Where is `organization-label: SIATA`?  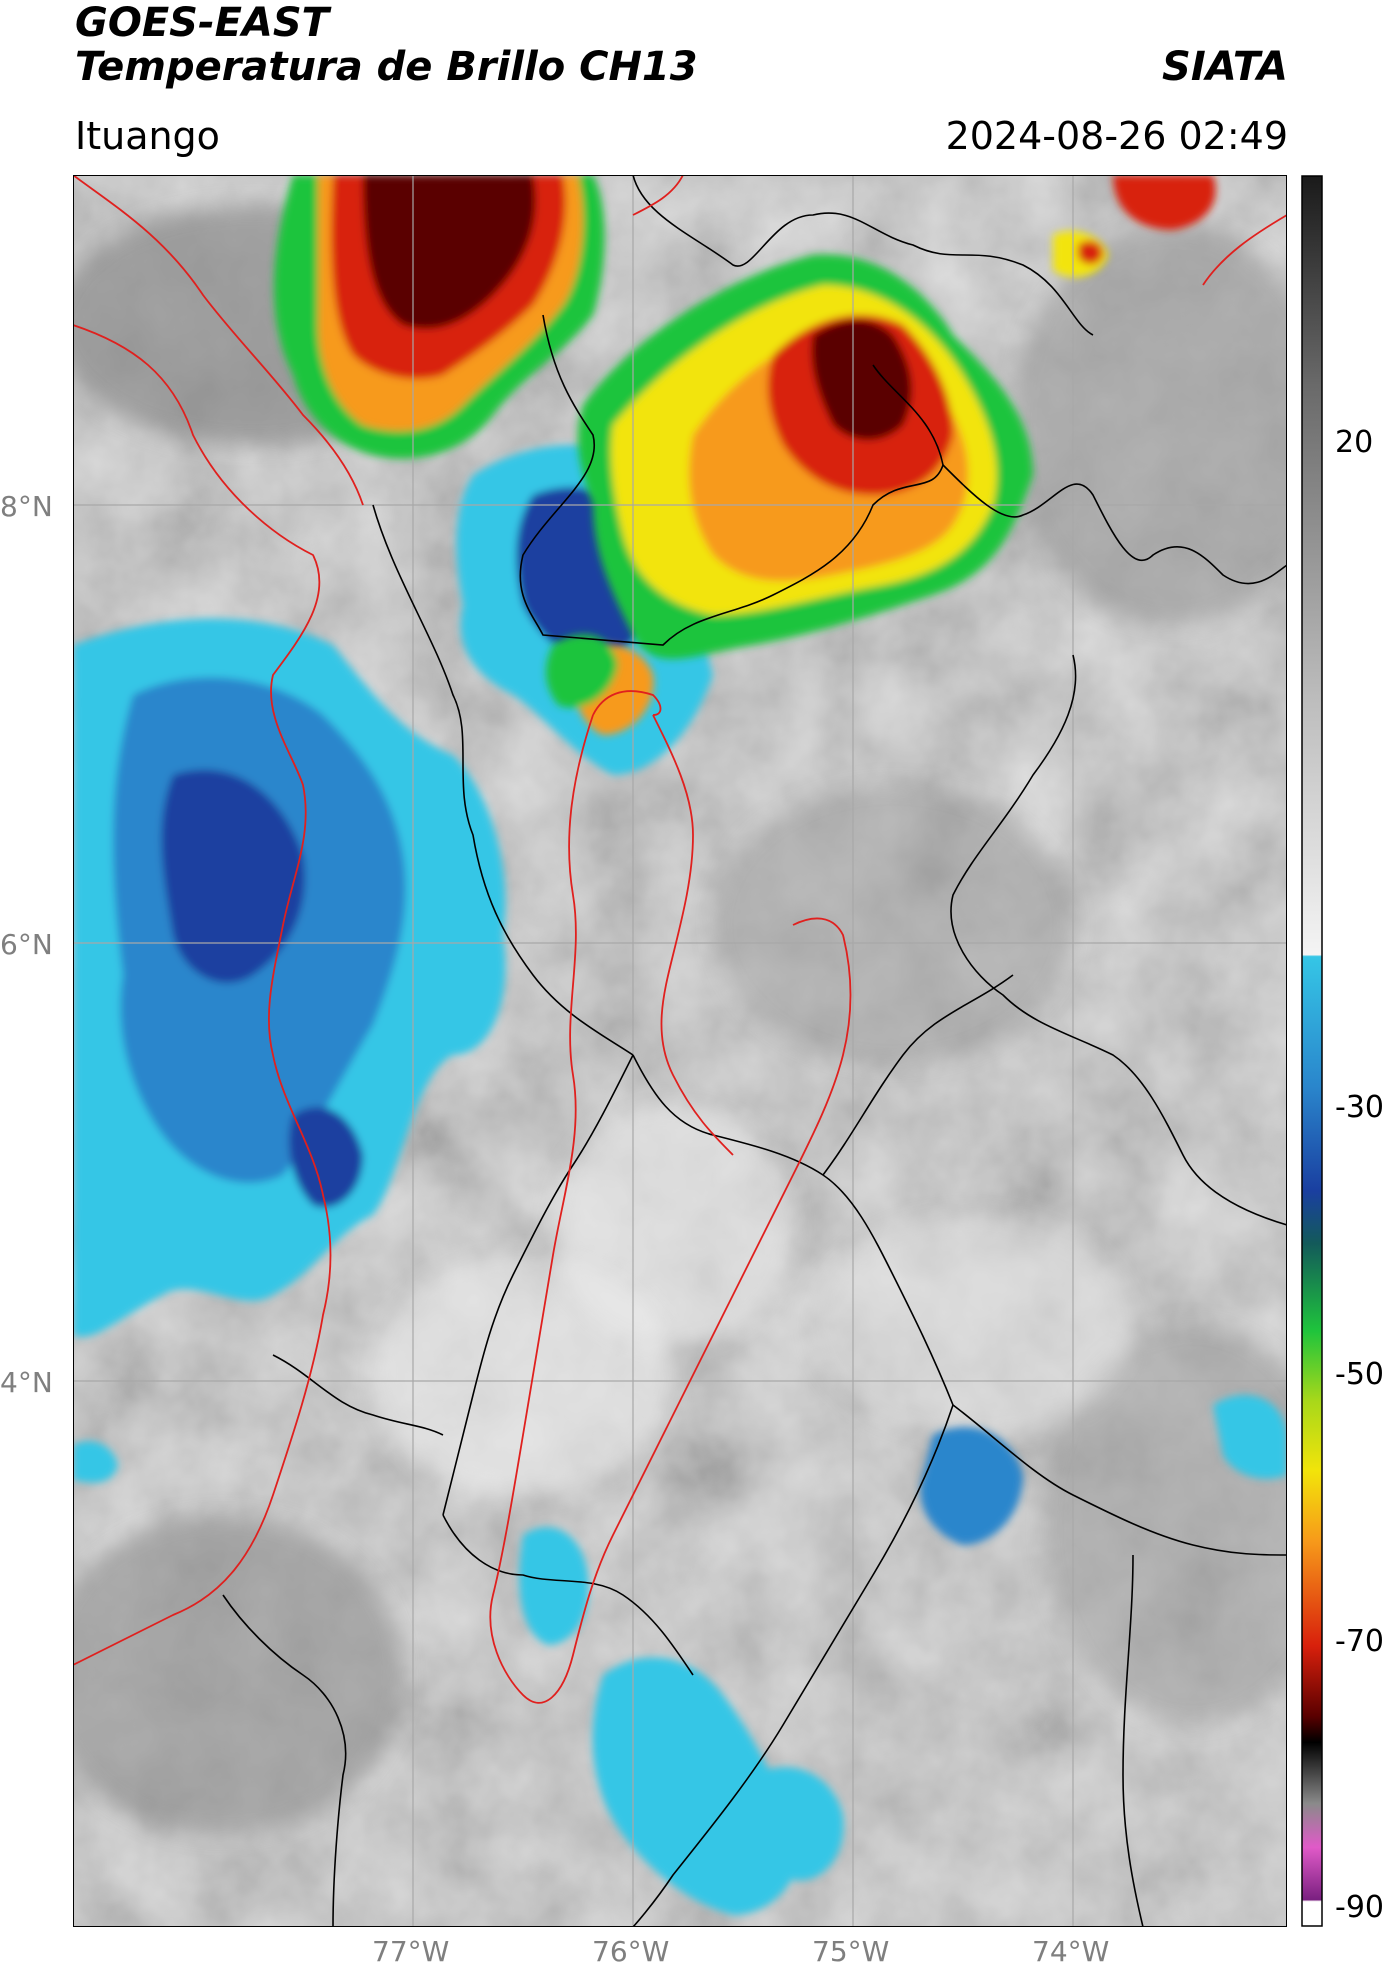 organization-label: SIATA is located at coordinates (1225, 67).